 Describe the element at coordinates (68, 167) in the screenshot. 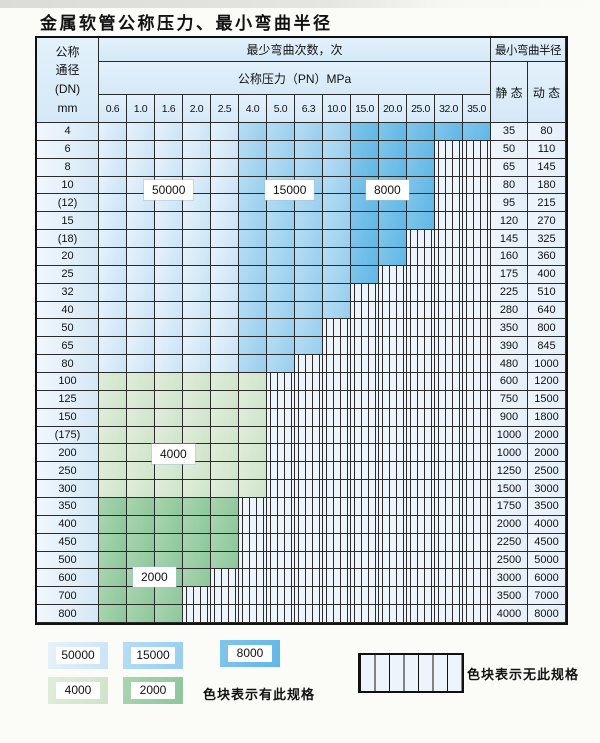

I see `dn-cell: 8` at that location.